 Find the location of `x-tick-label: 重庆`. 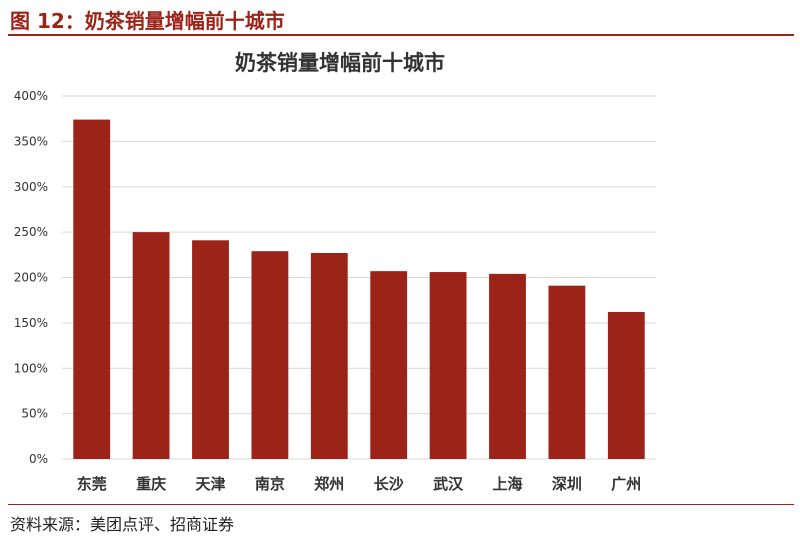

x-tick-label: 重庆 is located at coordinates (151, 484).